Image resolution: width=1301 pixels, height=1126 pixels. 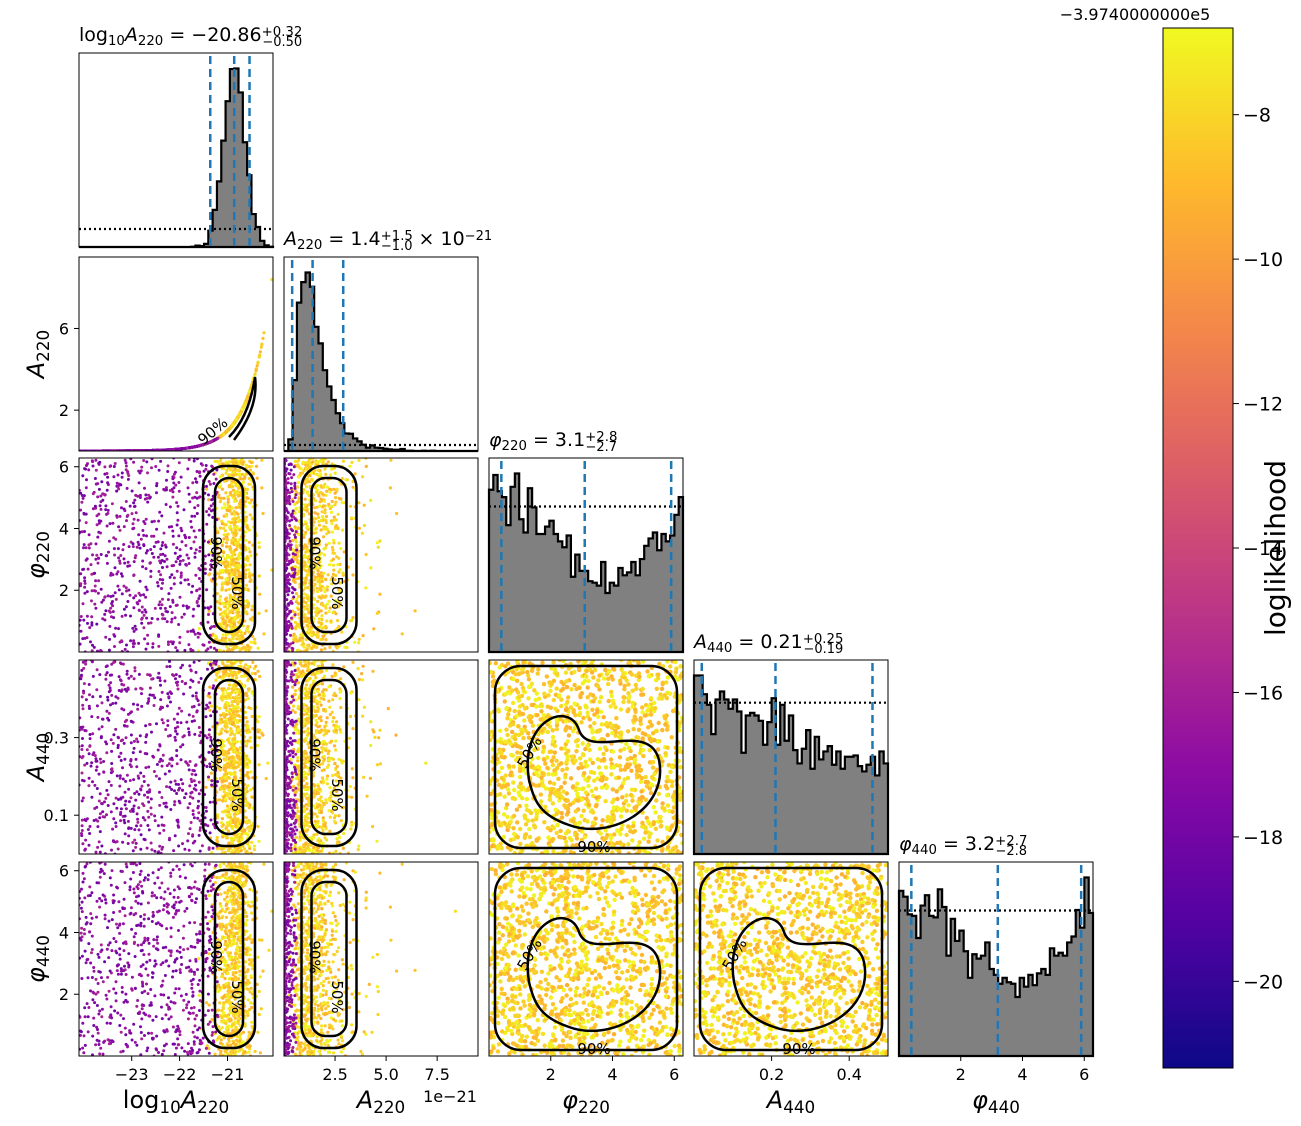 What do you see at coordinates (1011, 851) in the screenshot?
I see `title-minus-error: −2.8` at bounding box center [1011, 851].